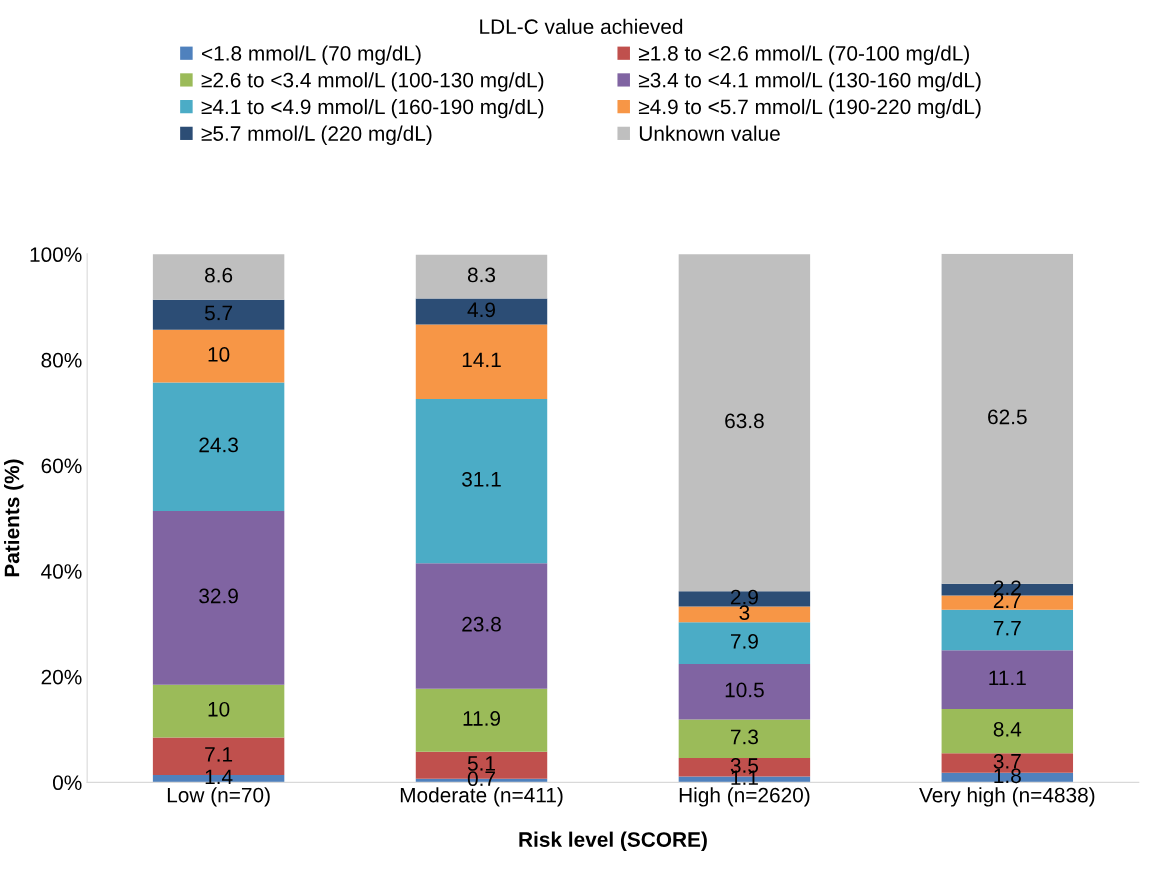 The height and width of the screenshot is (881, 1162). What do you see at coordinates (1007, 797) in the screenshot?
I see `x-tick-label: Very high (n=4838)` at bounding box center [1007, 797].